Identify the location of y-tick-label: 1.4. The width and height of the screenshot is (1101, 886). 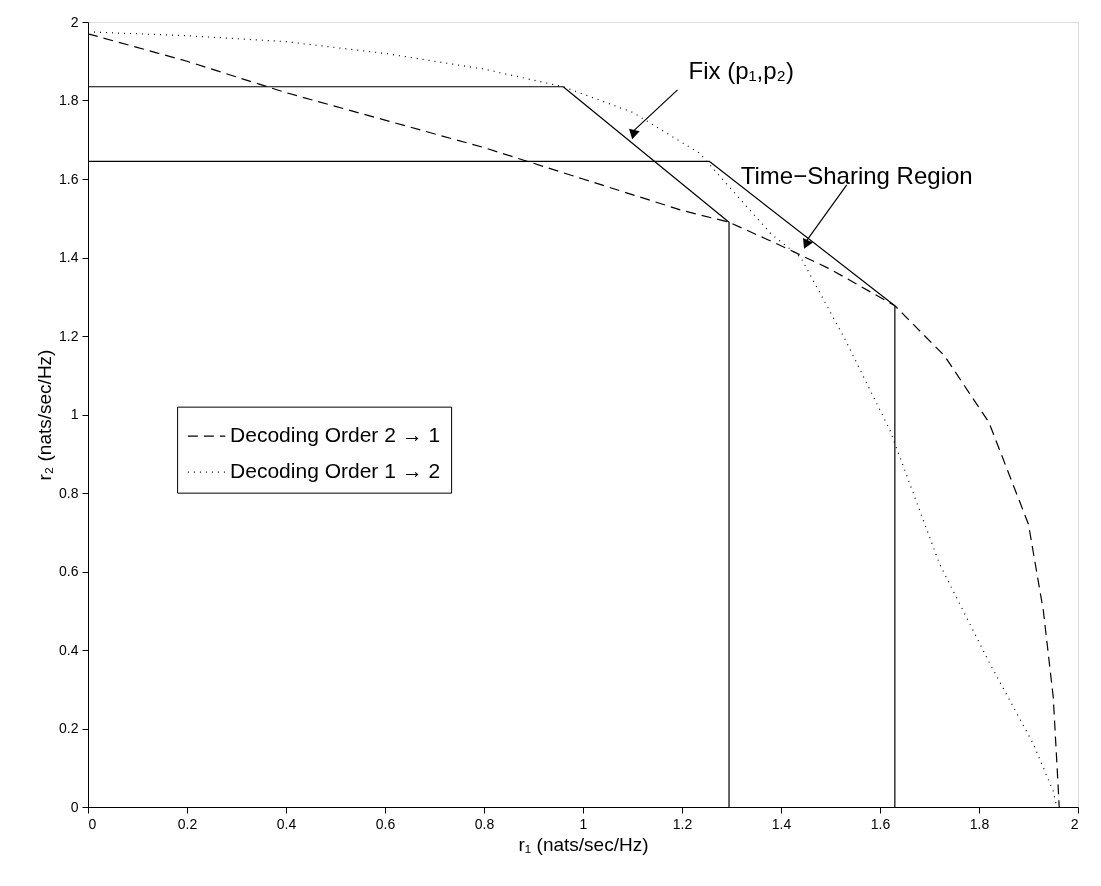
(69, 257).